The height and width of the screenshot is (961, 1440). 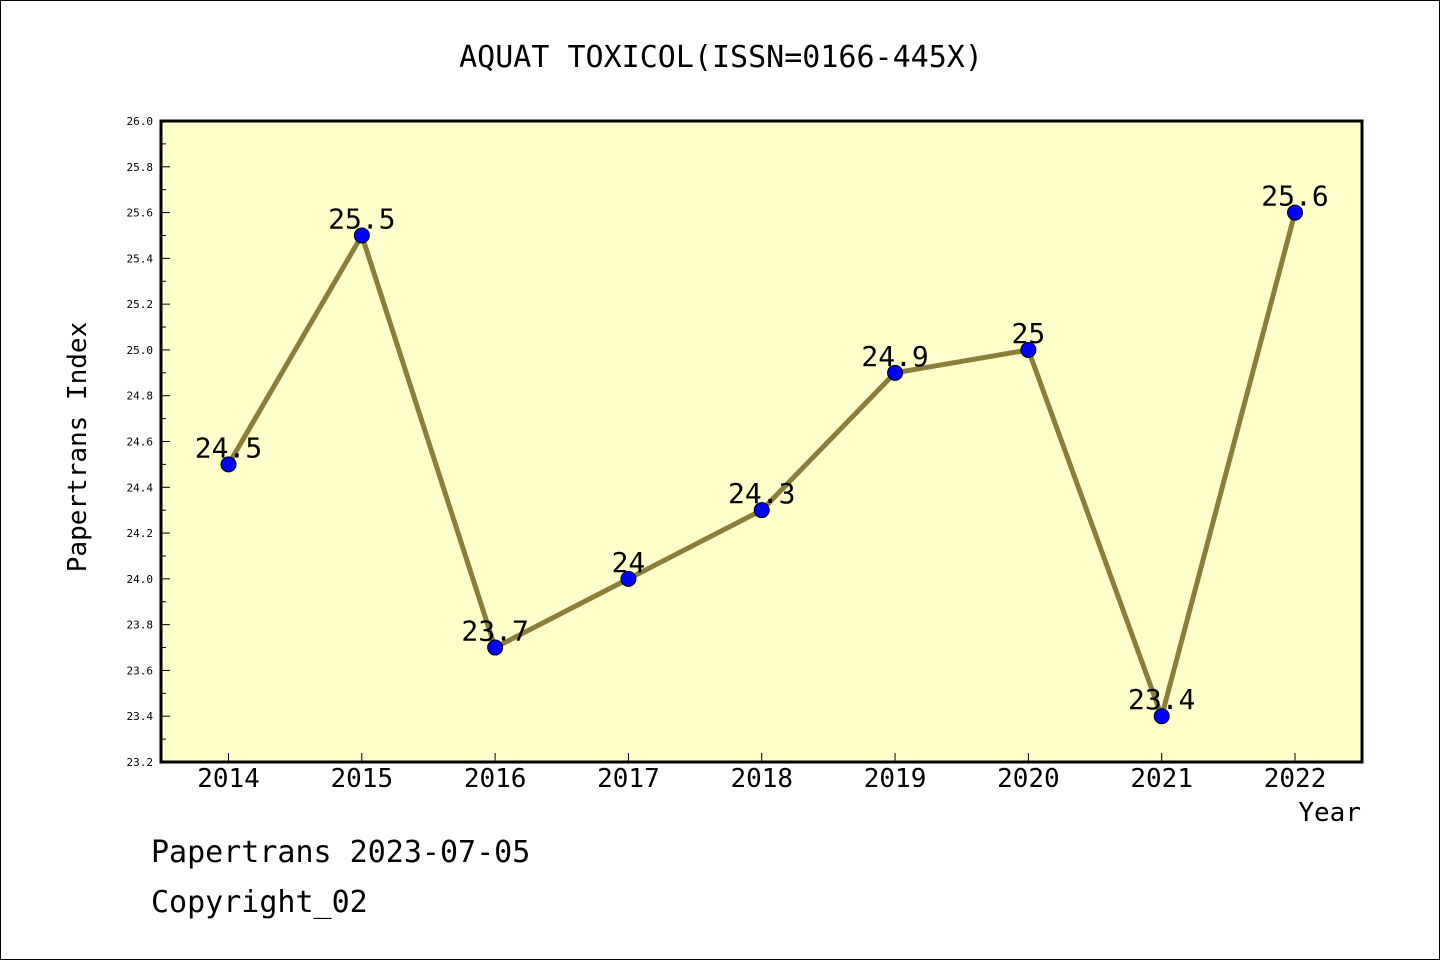 I want to click on data-label: 24.9, so click(x=894, y=356).